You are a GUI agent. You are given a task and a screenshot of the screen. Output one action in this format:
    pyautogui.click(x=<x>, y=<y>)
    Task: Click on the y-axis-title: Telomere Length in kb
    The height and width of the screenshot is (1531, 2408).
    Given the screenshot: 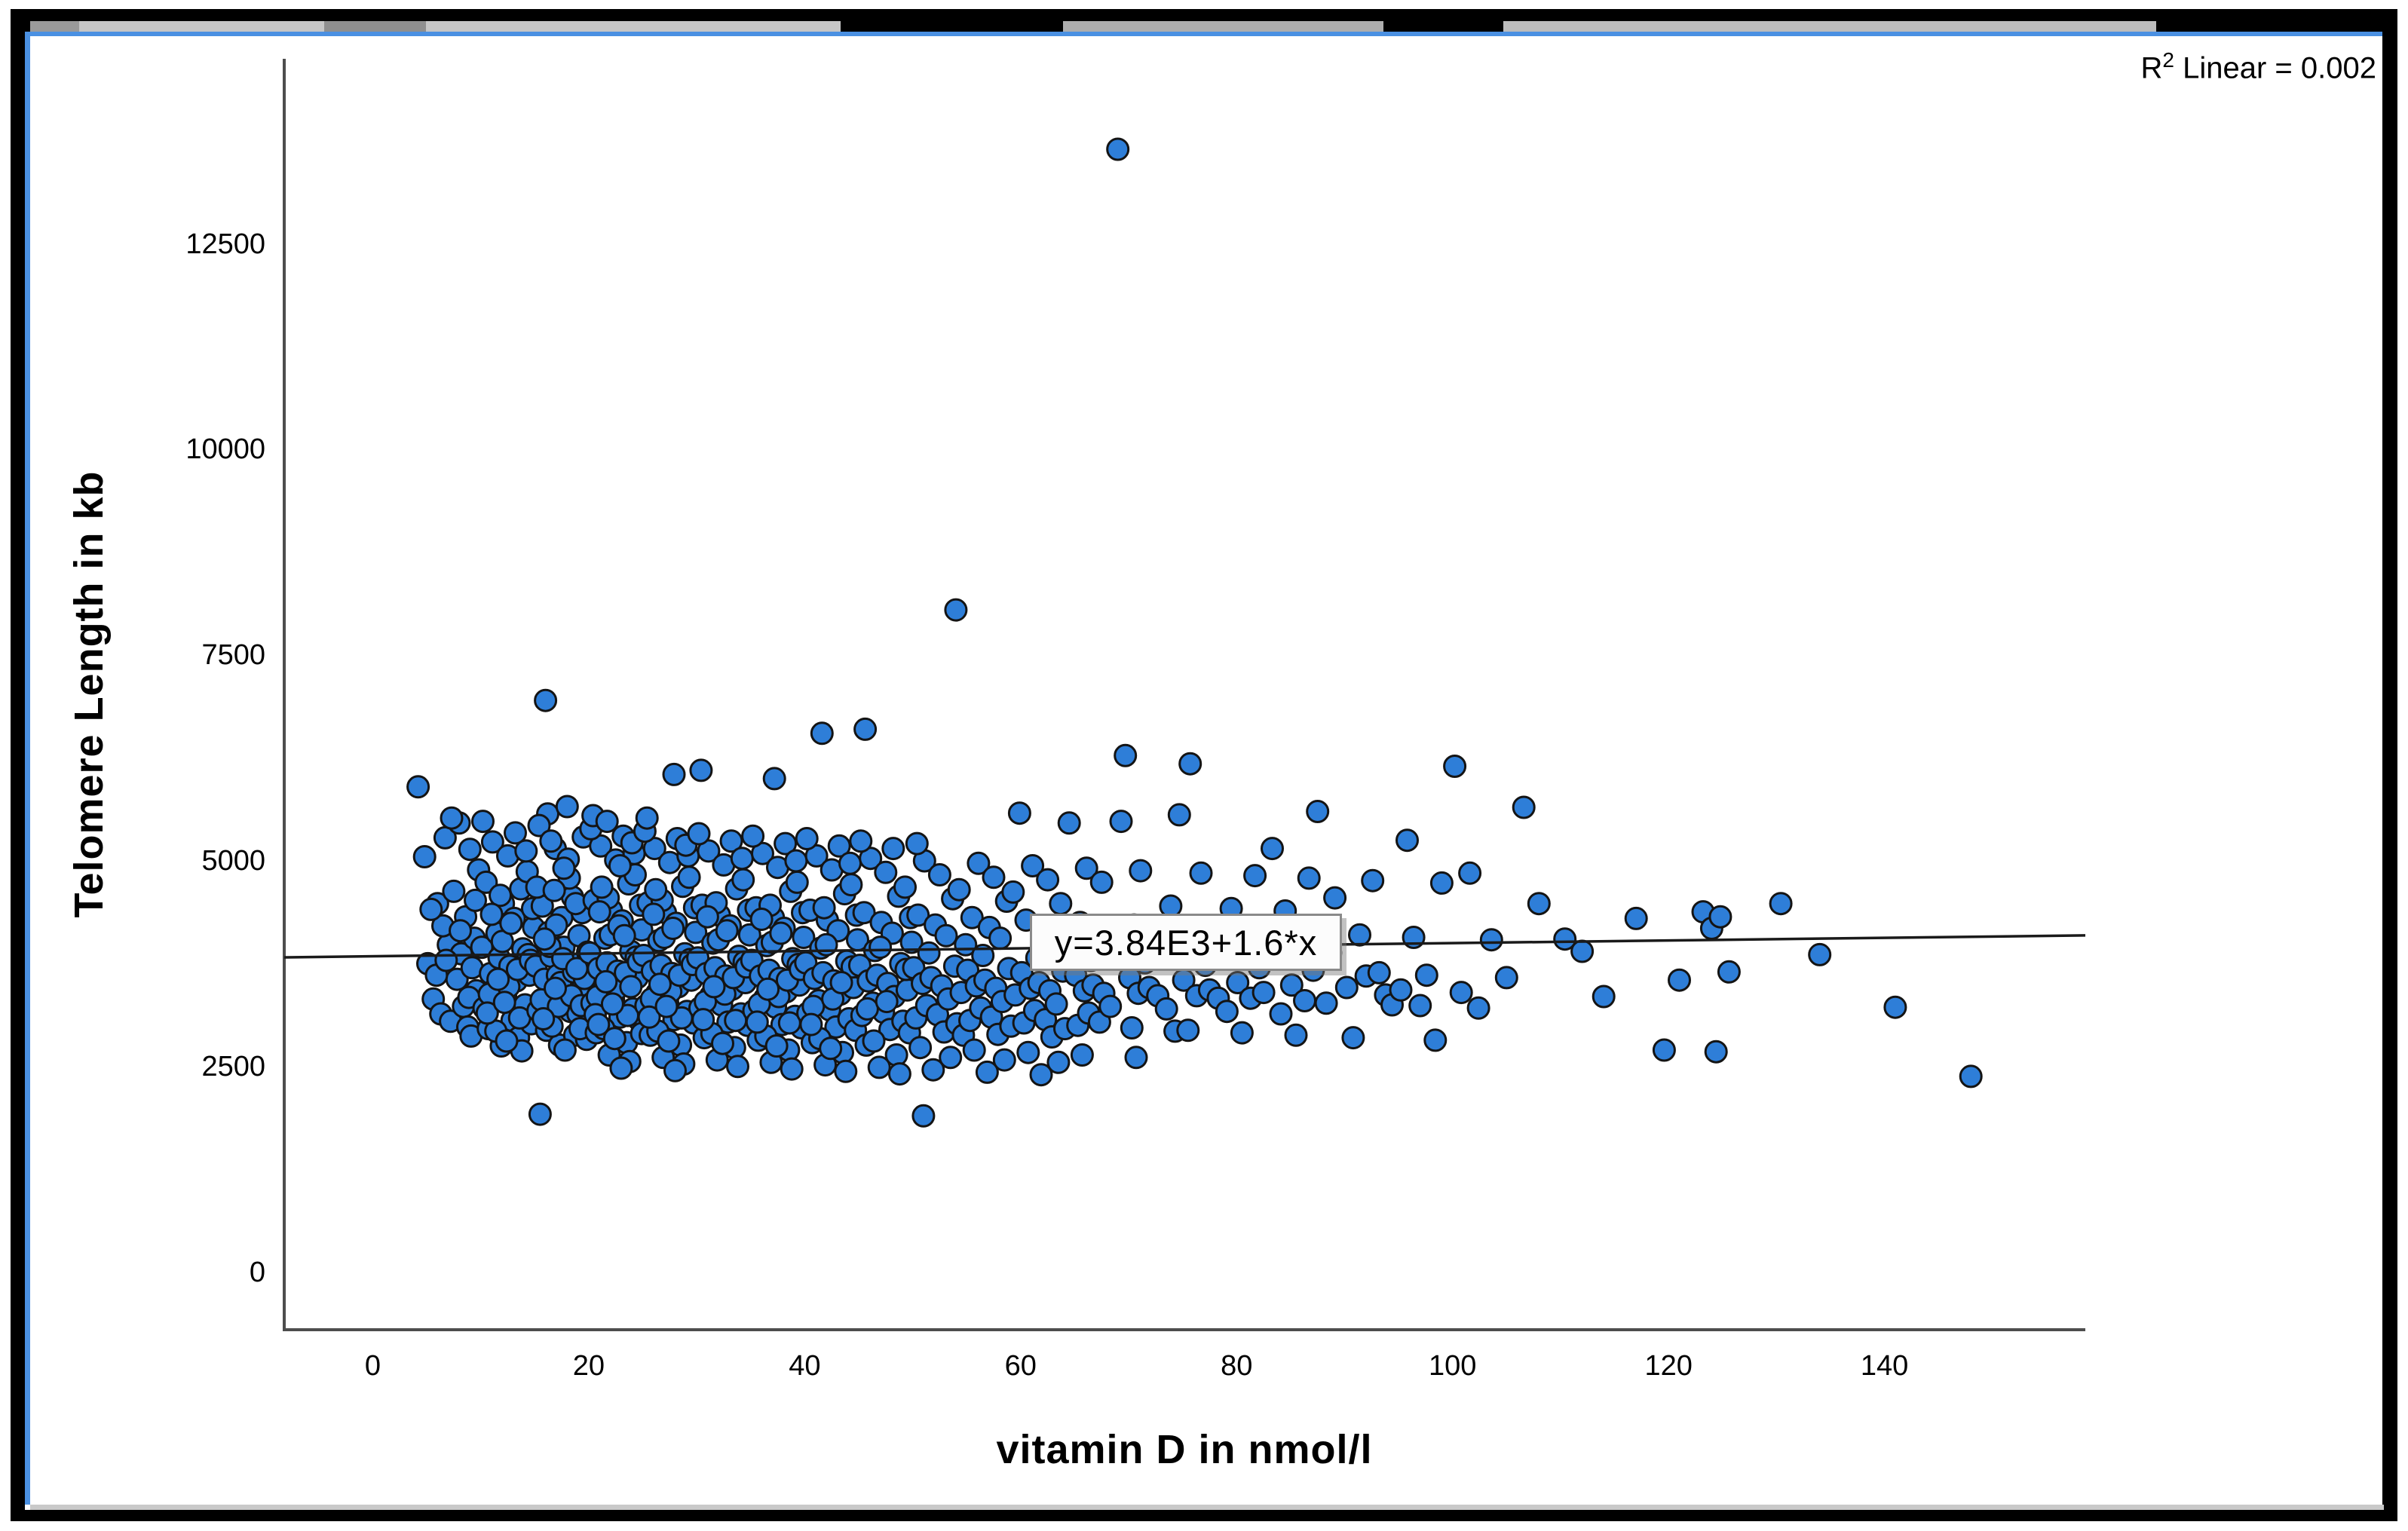 What is the action you would take?
    pyautogui.click(x=89, y=694)
    